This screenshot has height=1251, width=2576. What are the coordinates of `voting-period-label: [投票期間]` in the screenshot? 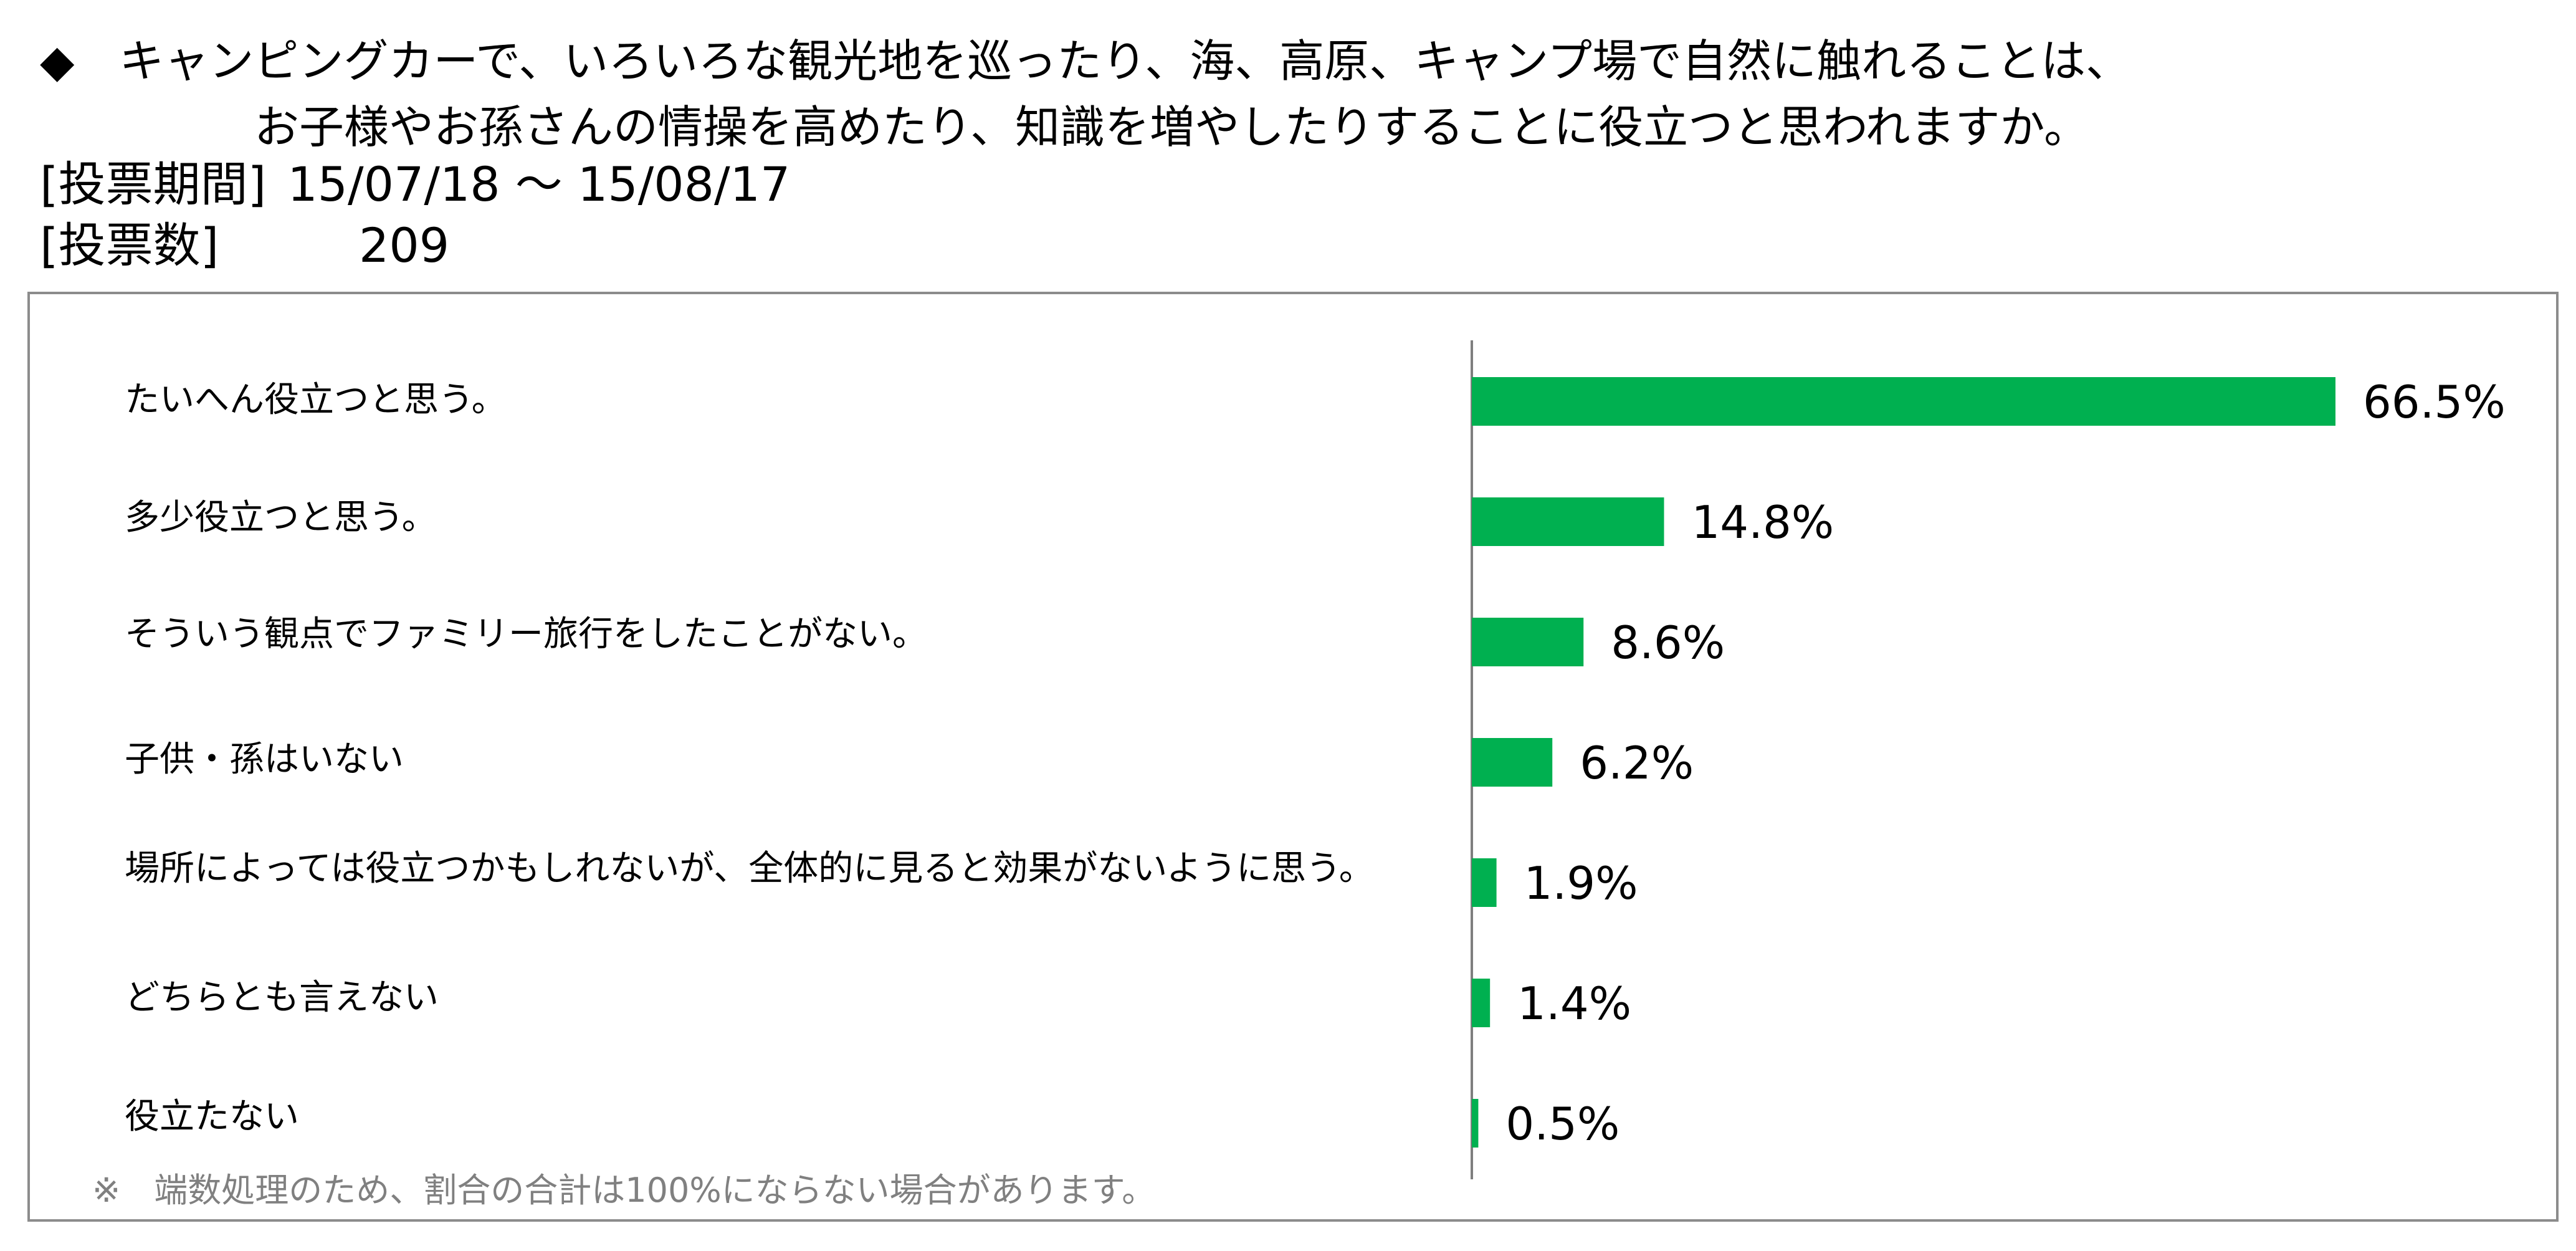 It's located at (154, 184).